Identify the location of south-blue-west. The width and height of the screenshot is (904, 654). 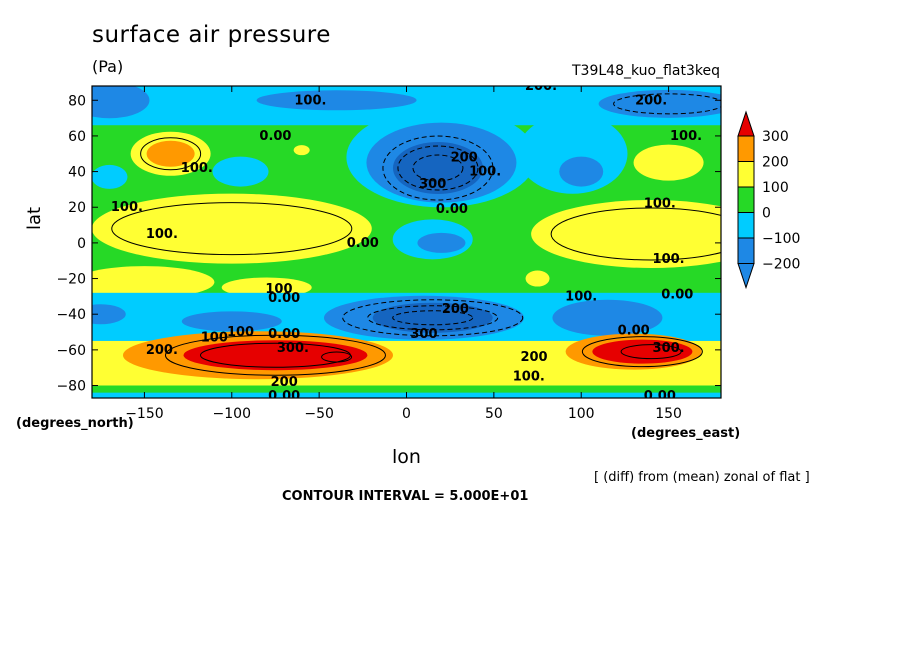
(231, 321).